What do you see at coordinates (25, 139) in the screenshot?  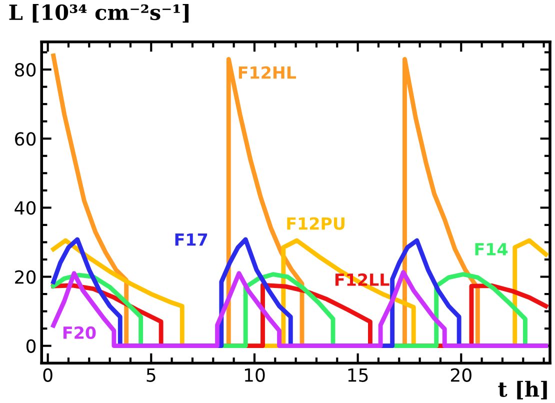 I see `y-tick-label: 60` at bounding box center [25, 139].